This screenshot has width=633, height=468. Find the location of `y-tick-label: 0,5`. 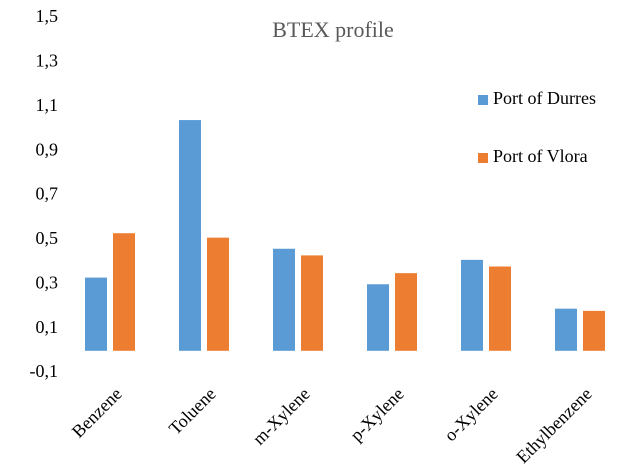

y-tick-label: 0,5 is located at coordinates (47, 238).